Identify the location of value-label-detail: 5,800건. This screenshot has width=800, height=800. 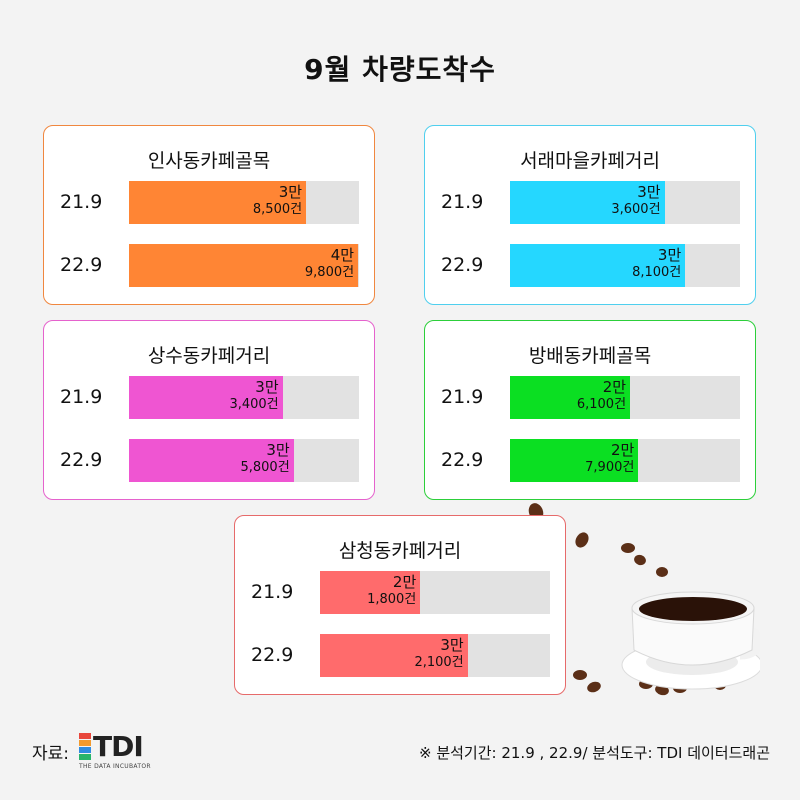
(265, 467).